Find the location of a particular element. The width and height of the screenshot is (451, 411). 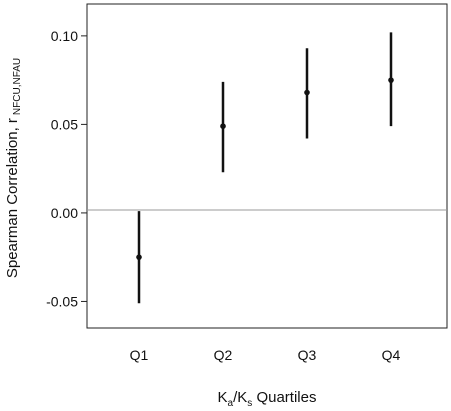

x-tick-label: Q1 is located at coordinates (139, 355).